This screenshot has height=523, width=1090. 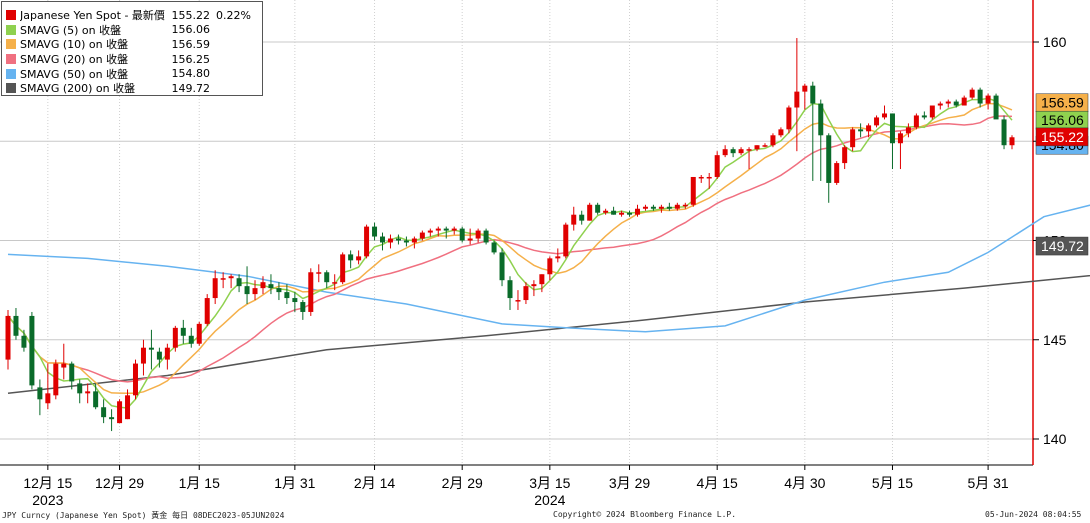 I want to click on legend-value: 154.80, so click(x=191, y=74).